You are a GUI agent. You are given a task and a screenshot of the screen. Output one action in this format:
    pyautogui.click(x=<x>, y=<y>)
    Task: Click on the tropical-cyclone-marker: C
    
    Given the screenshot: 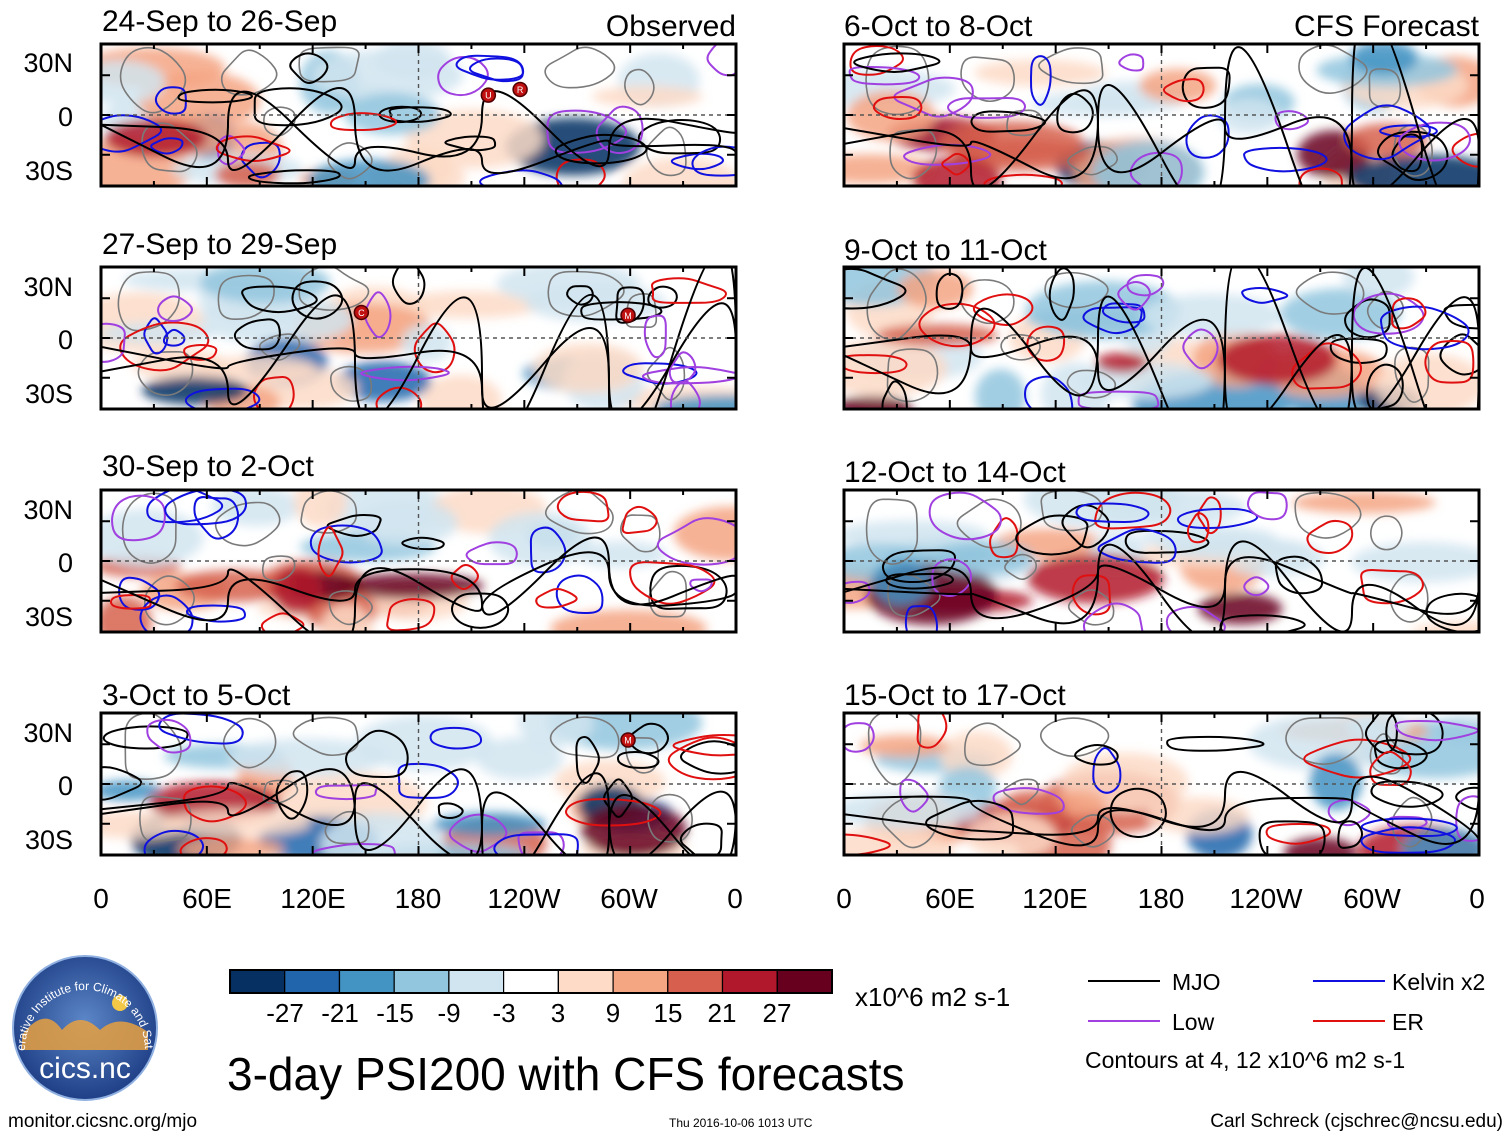 What is the action you would take?
    pyautogui.click(x=361, y=312)
    